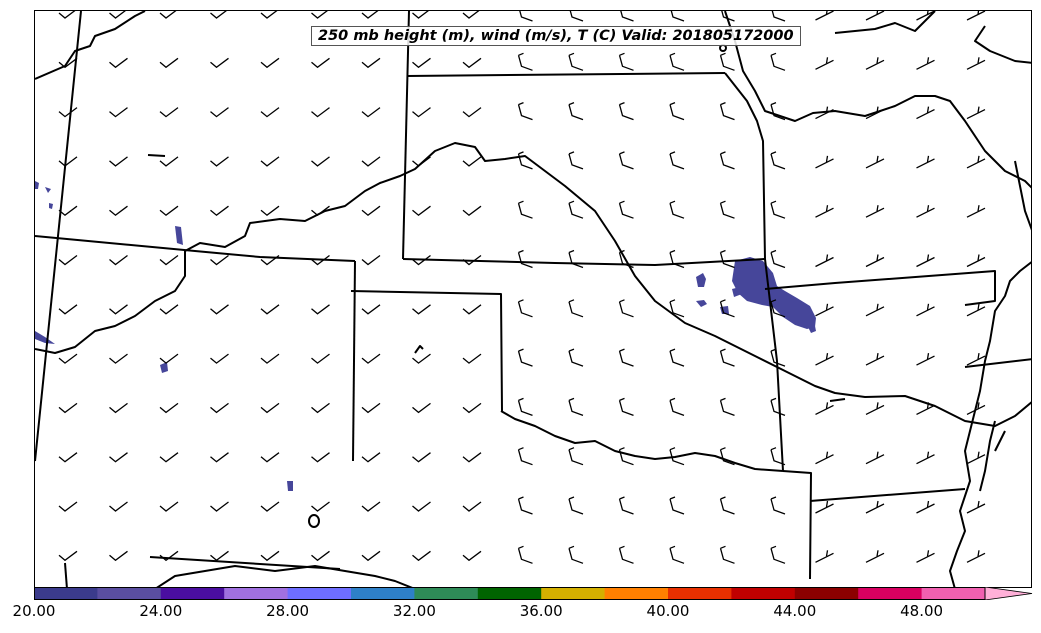  Describe the element at coordinates (66, 574) in the screenshot. I see `border-tx-south` at that location.